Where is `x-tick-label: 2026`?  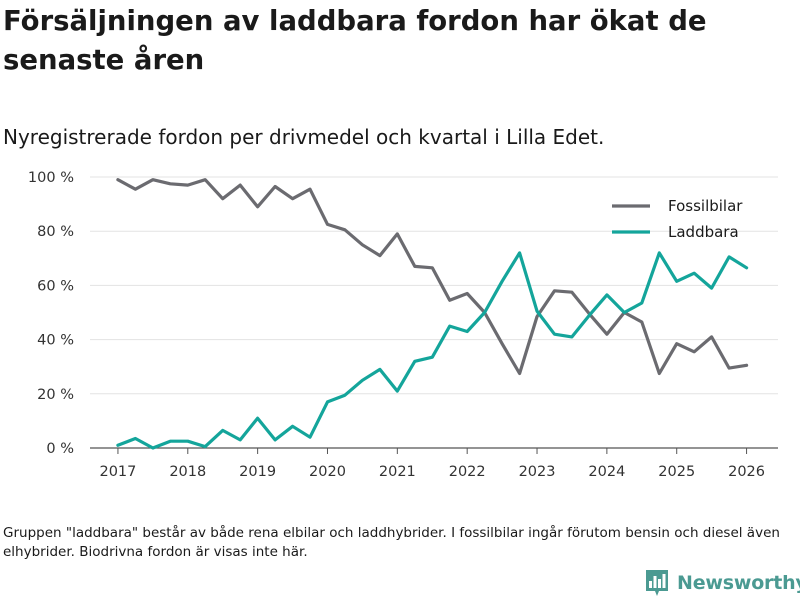 x-tick-label: 2026 is located at coordinates (746, 472).